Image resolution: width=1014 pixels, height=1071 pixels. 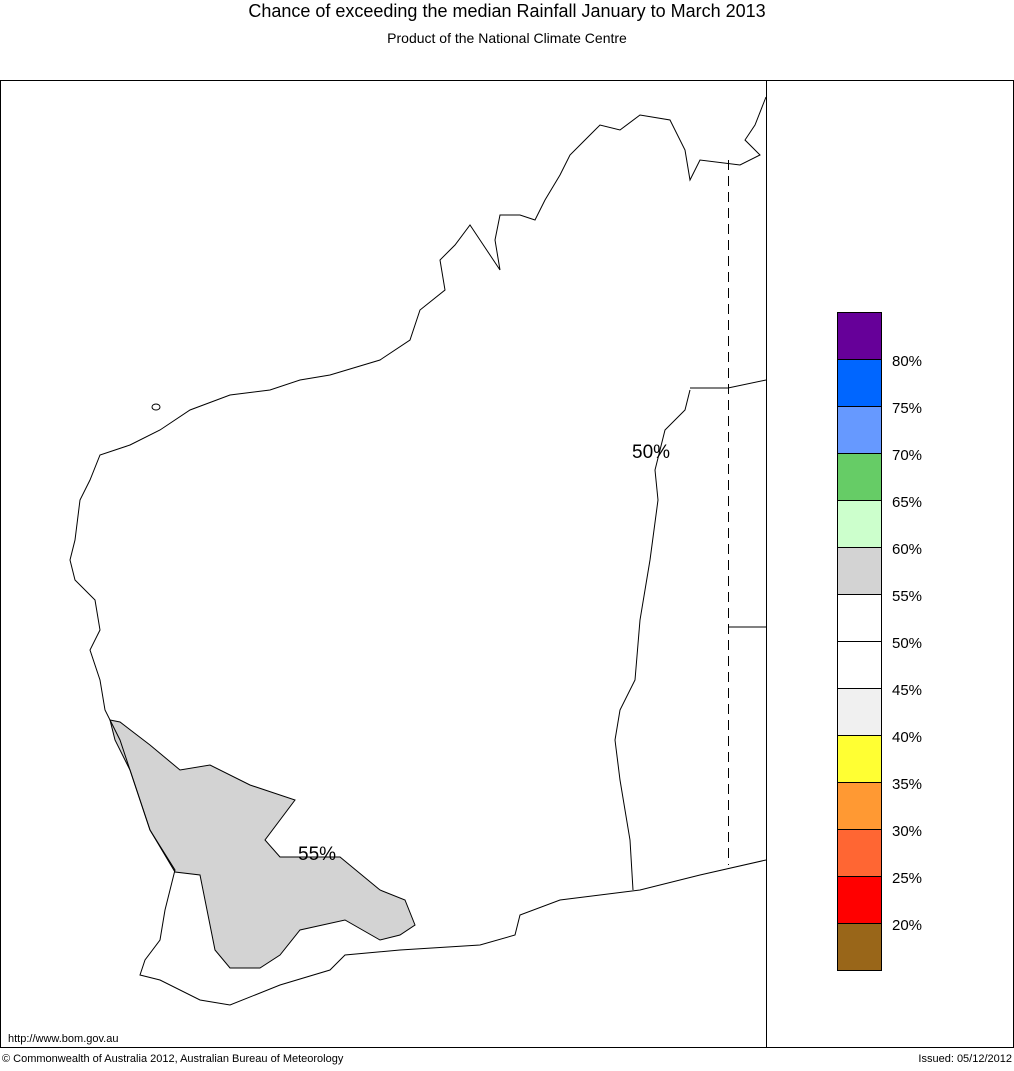 What do you see at coordinates (907, 737) in the screenshot?
I see `legend-label: 40%` at bounding box center [907, 737].